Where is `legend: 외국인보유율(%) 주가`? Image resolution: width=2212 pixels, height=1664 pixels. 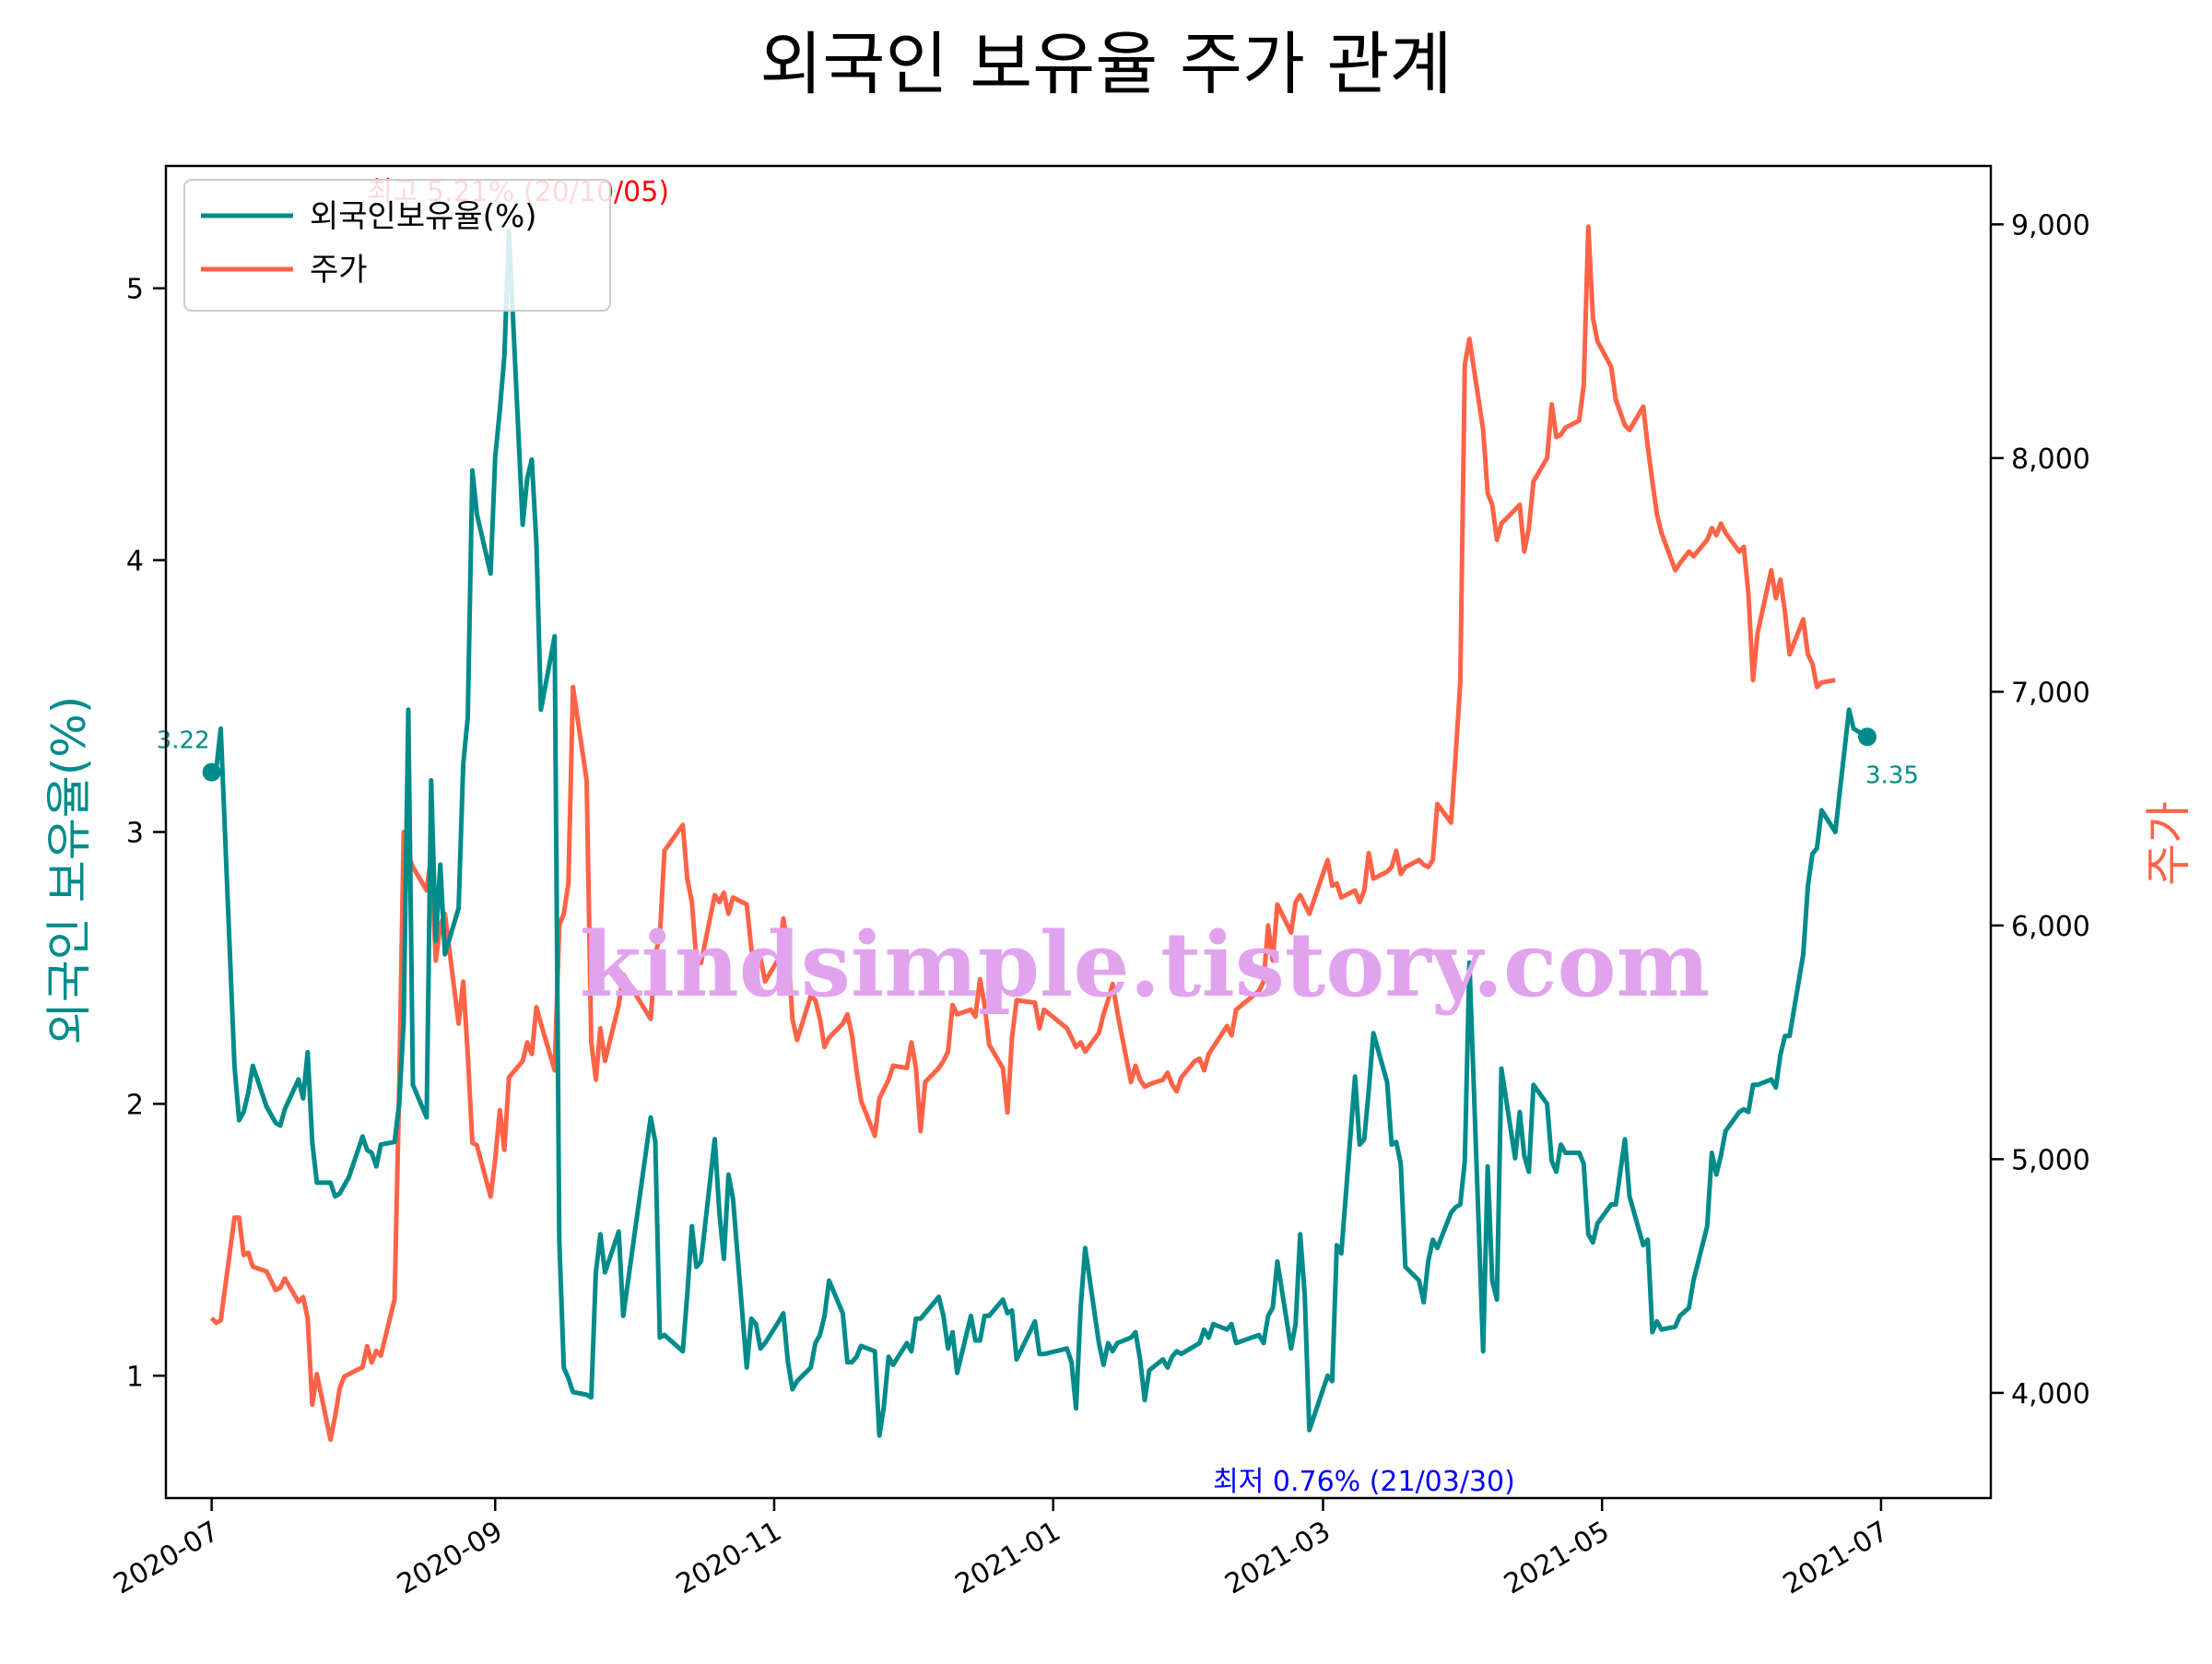
legend: 외국인보유율(%) 주가 is located at coordinates (397, 245).